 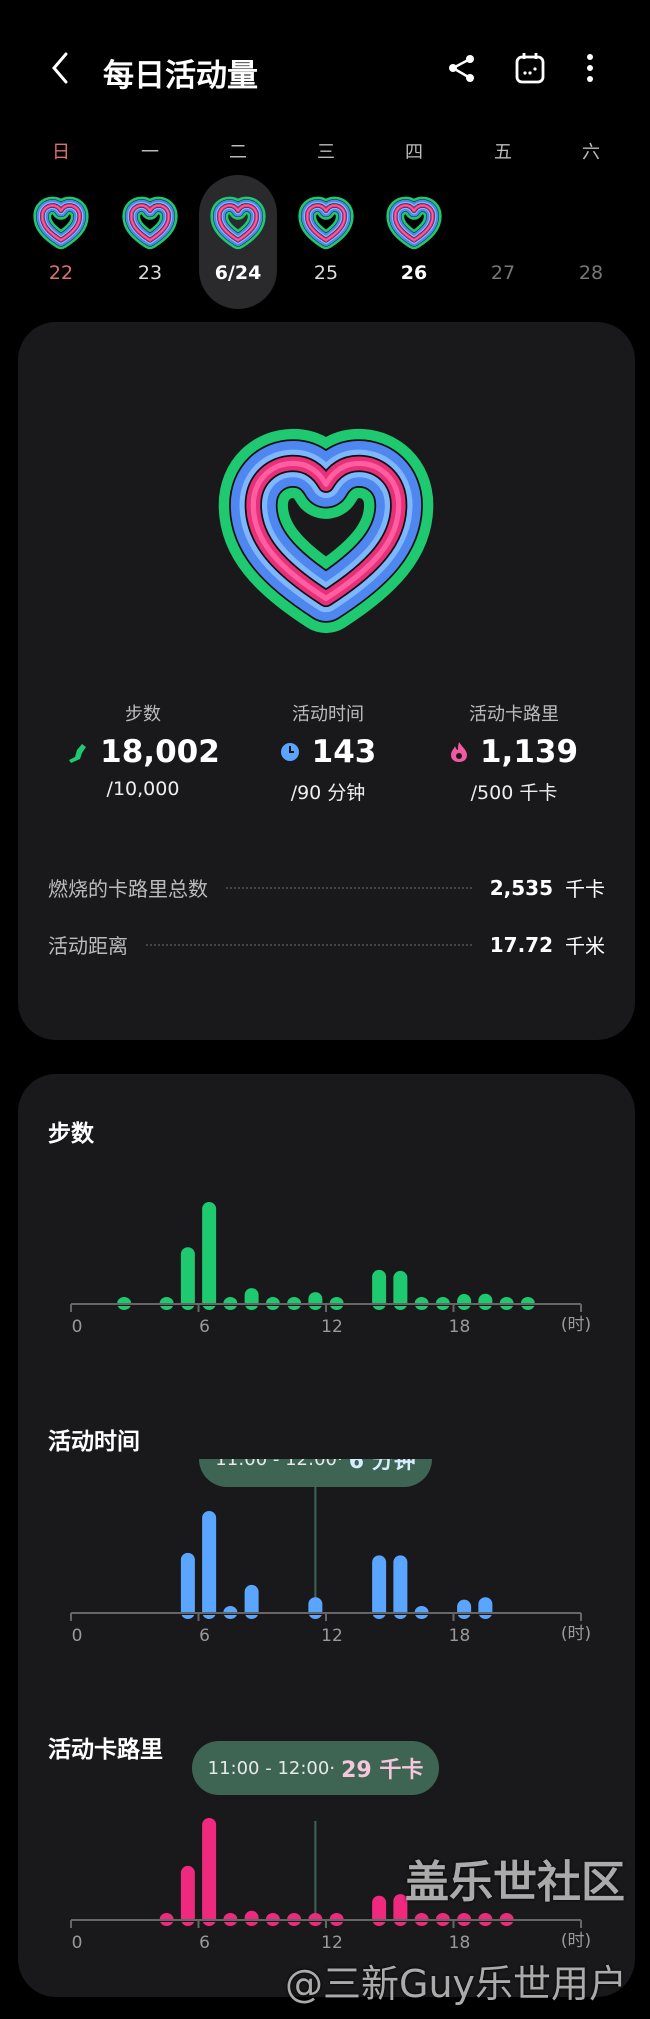 What do you see at coordinates (61, 152) in the screenshot?
I see `weekday-label: 日` at bounding box center [61, 152].